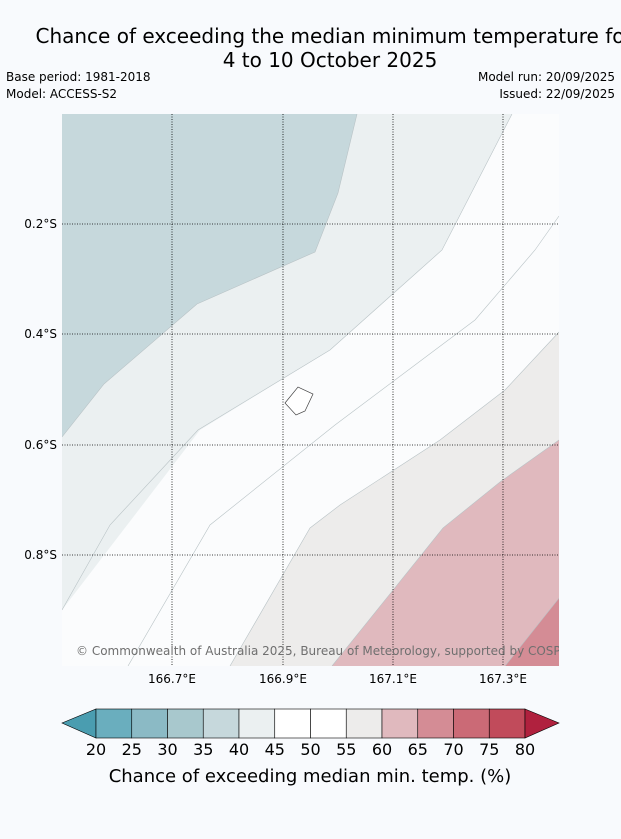 Image resolution: width=621 pixels, height=839 pixels. I want to click on meta-left: Base period: 1981-2018 Model: ACCESS-S2, so click(78, 86).